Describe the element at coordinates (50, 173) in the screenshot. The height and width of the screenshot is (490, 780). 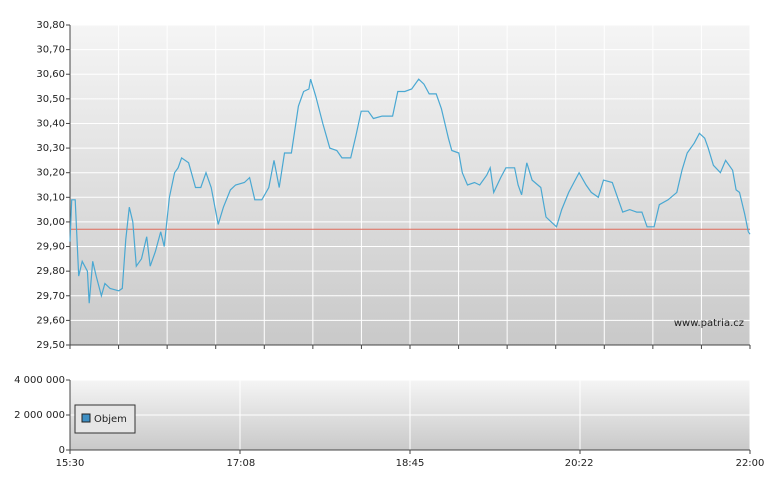
I see `y-tick-label: 30,20` at that location.